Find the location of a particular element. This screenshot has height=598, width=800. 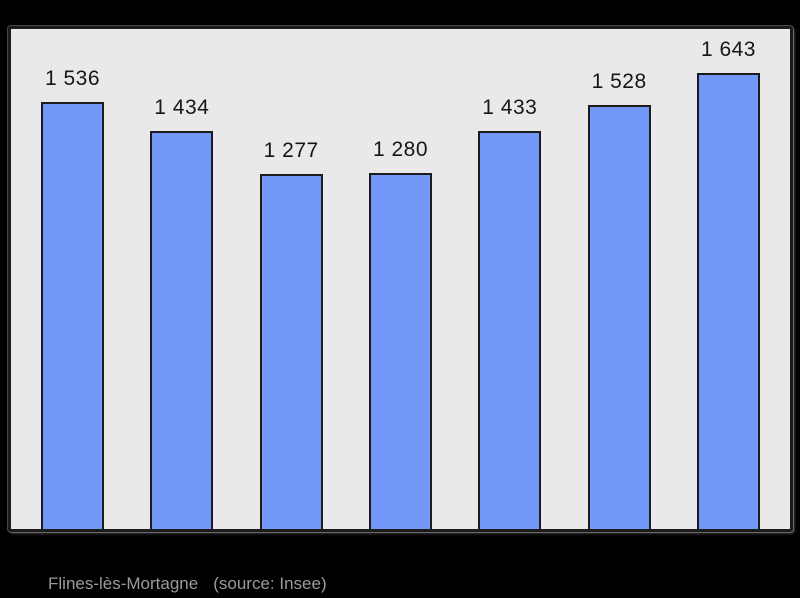

bar-group: 1 528 is located at coordinates (619, 299).